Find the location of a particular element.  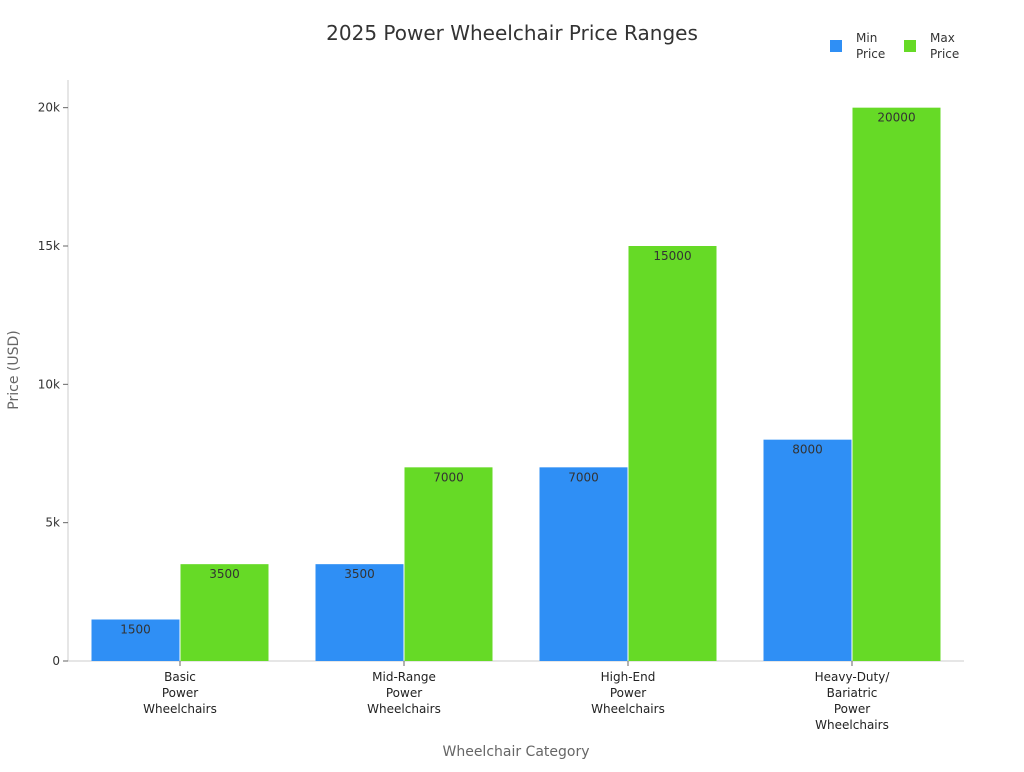

legend-swatch-max-price is located at coordinates (910, 46).